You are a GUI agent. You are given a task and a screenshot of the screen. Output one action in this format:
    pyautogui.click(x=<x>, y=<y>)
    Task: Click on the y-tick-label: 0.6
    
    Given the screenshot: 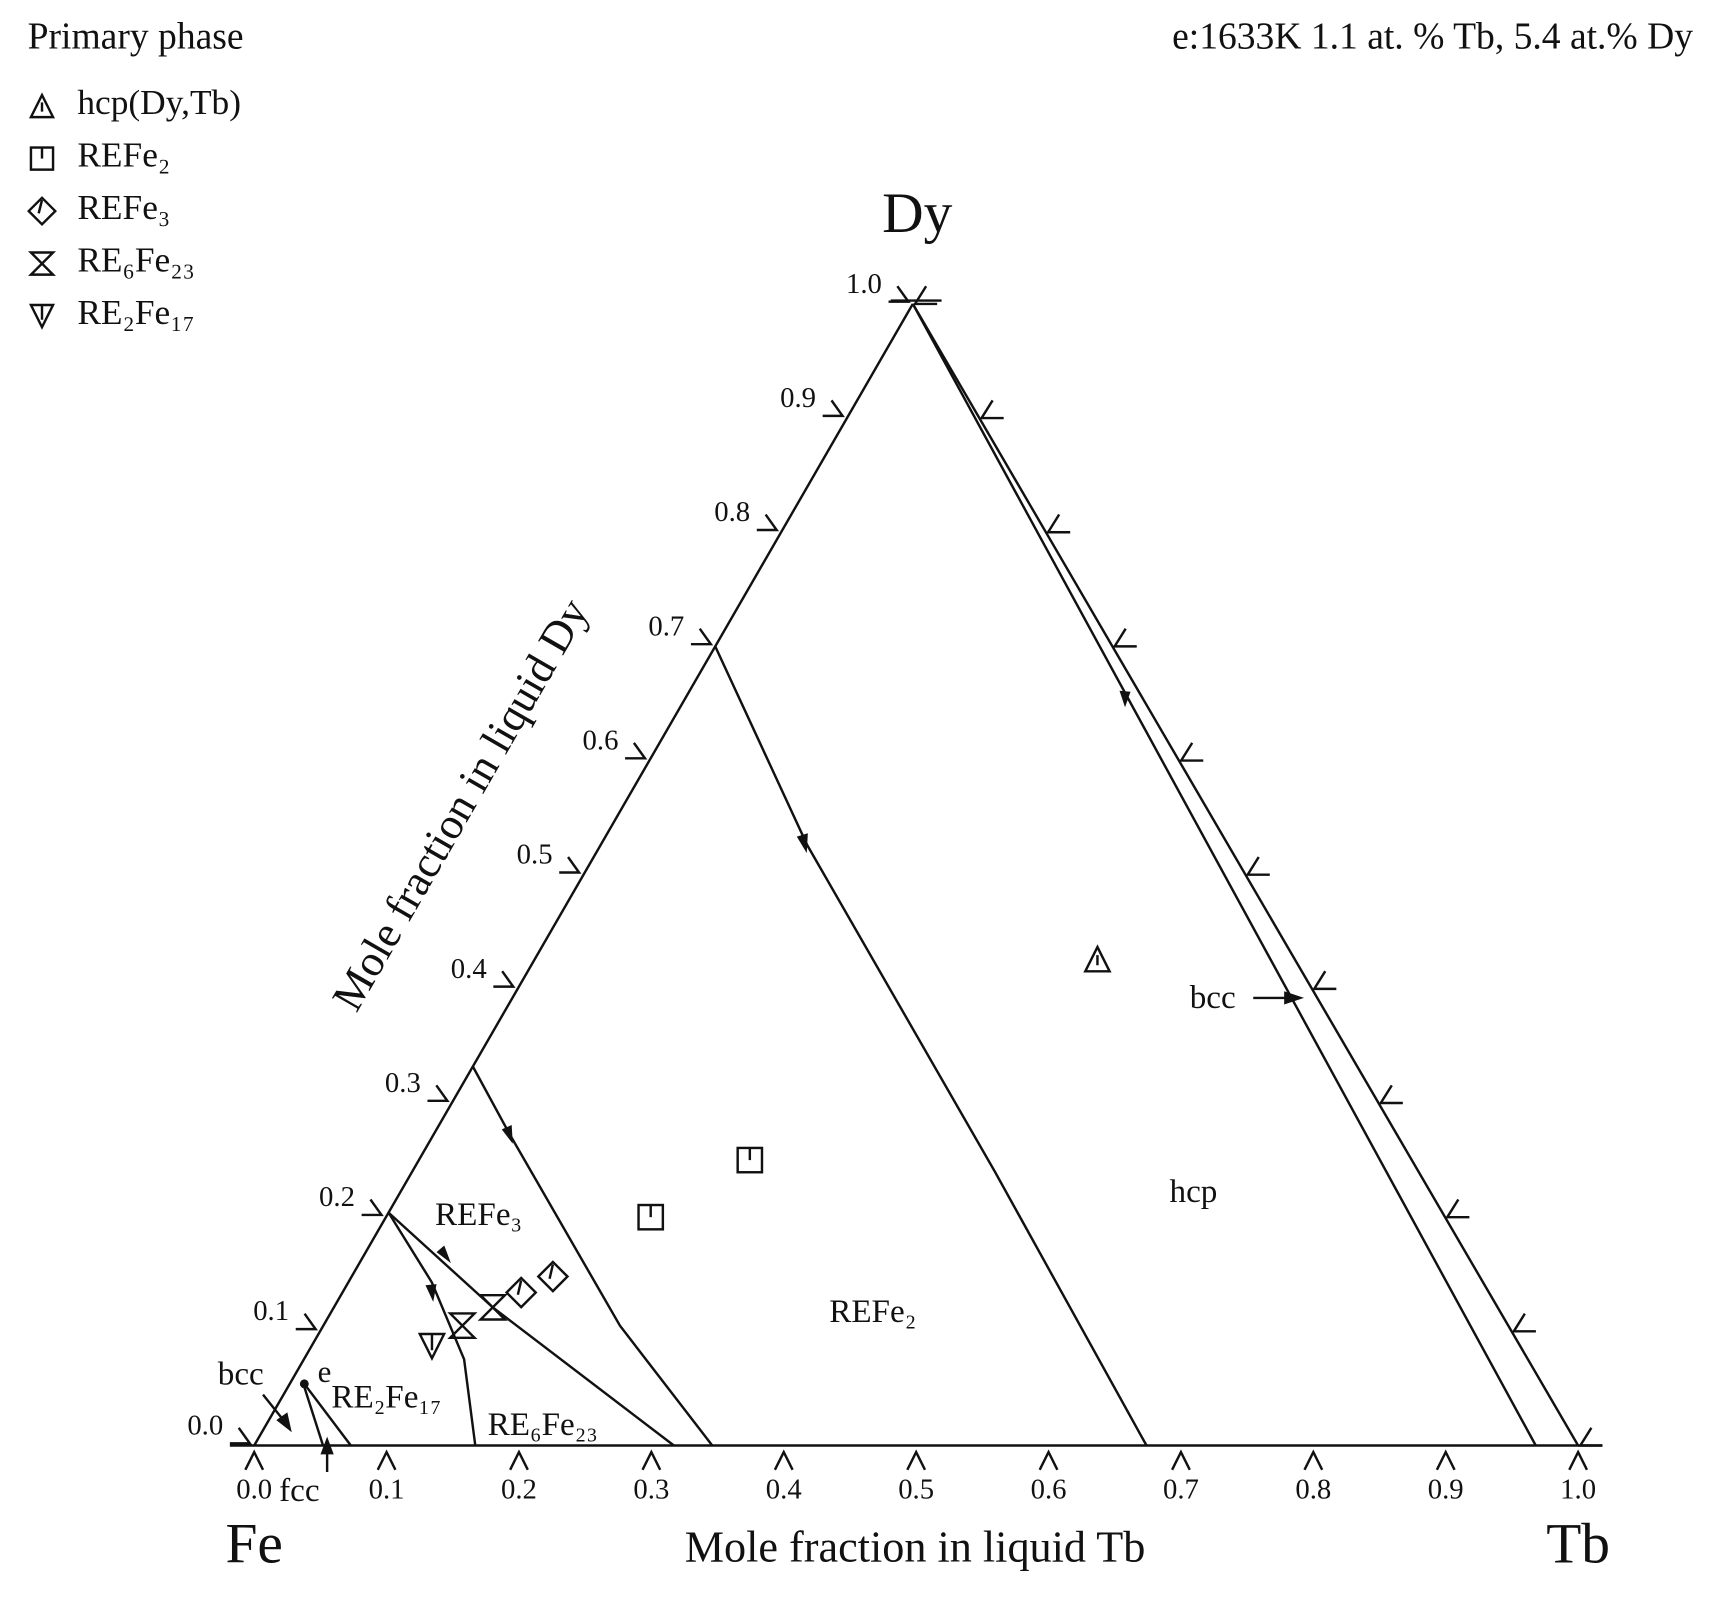 What is the action you would take?
    pyautogui.click(x=601, y=740)
    